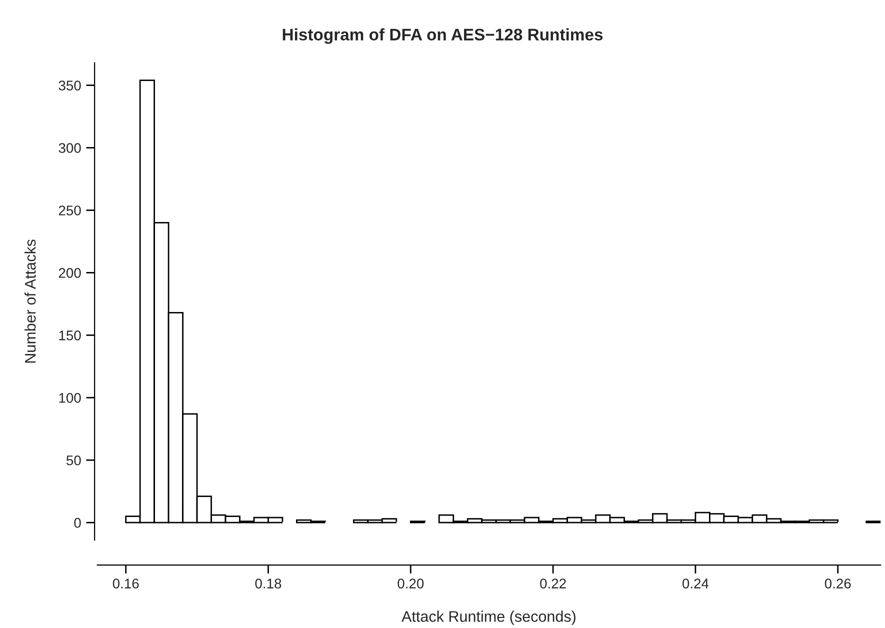 The image size is (885, 628). What do you see at coordinates (69, 85) in the screenshot?
I see `y-tick-label: 350` at bounding box center [69, 85].